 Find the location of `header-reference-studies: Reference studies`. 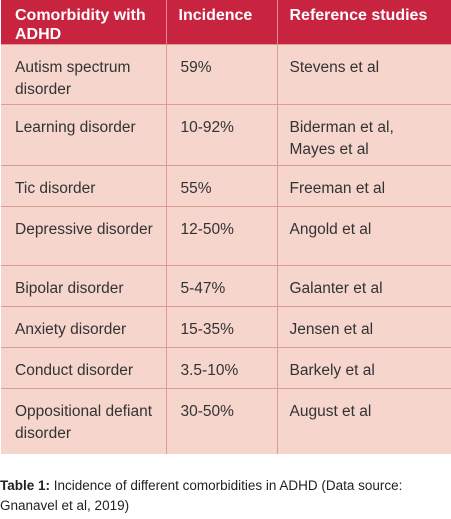

header-reference-studies: Reference studies is located at coordinates (363, 22).